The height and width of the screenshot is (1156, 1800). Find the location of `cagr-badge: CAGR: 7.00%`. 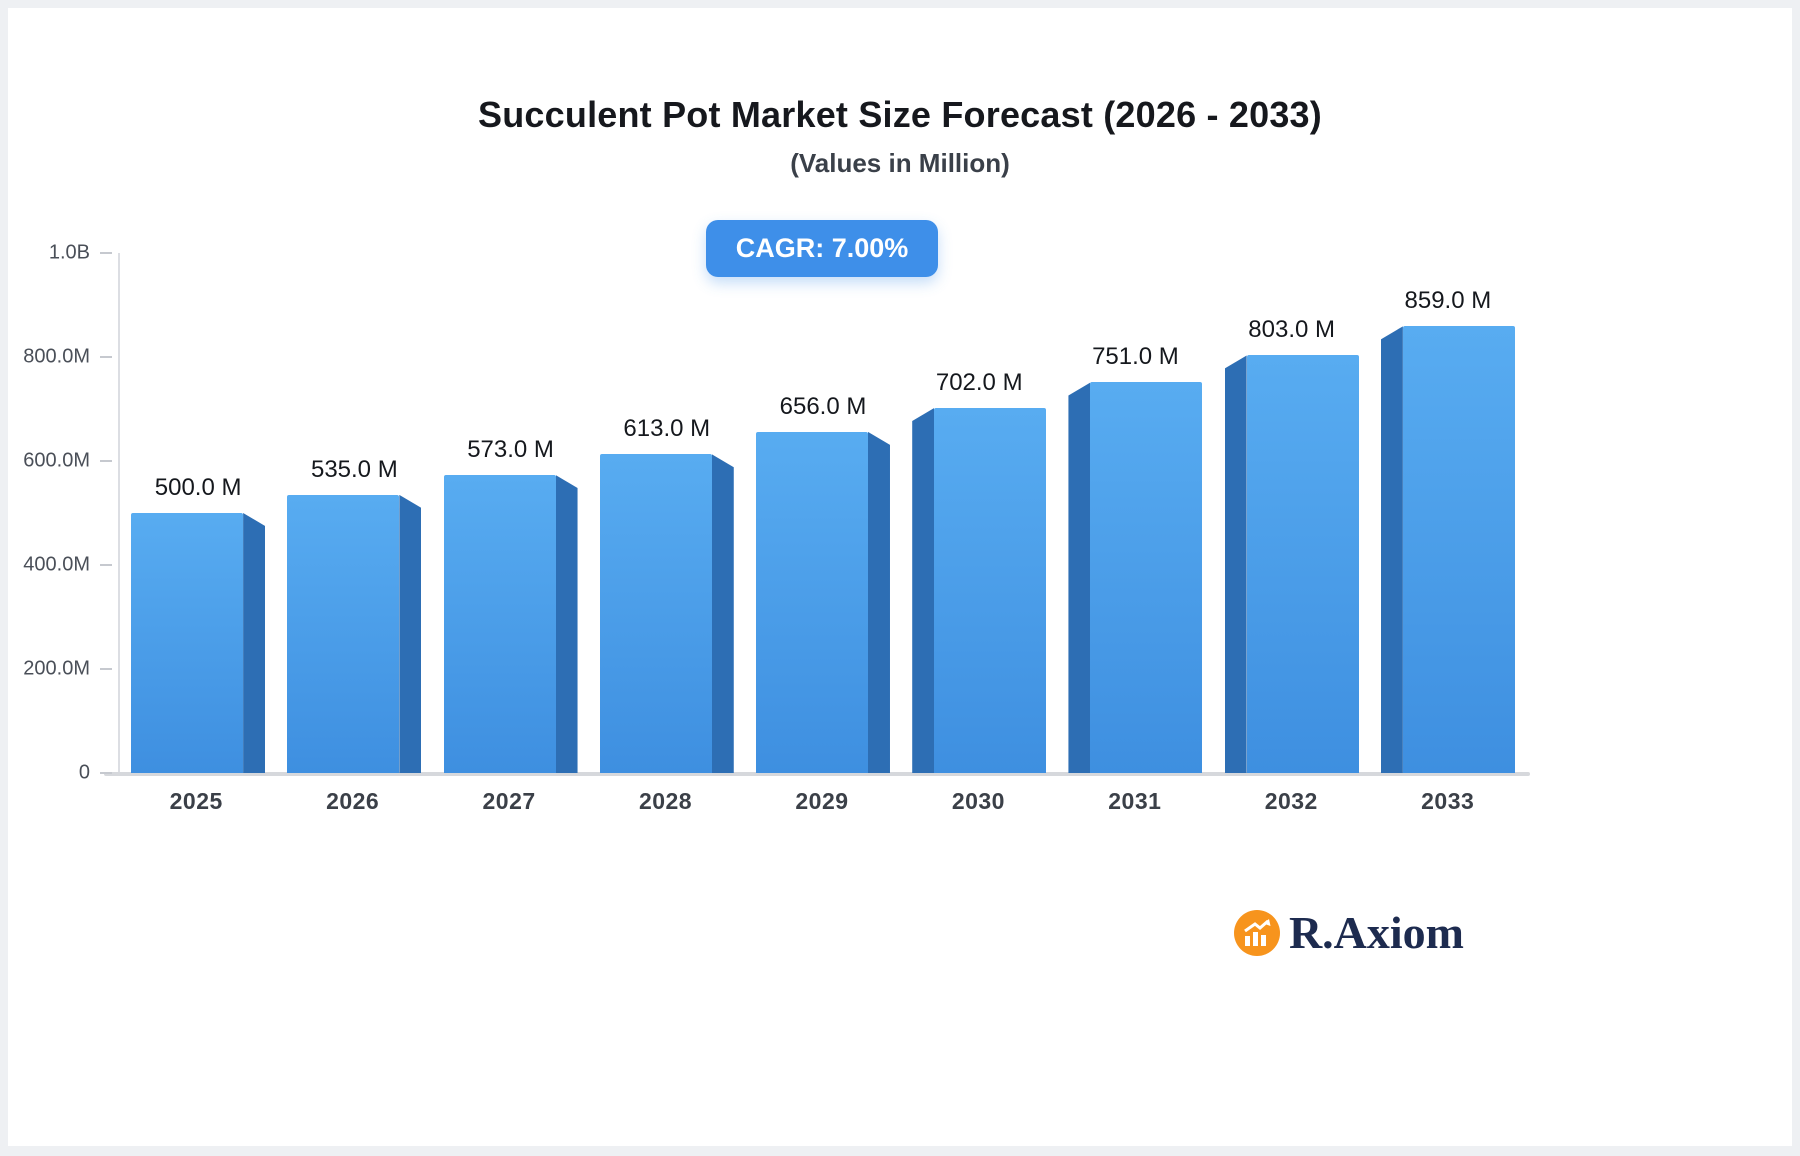

cagr-badge: CAGR: 7.00% is located at coordinates (822, 248).